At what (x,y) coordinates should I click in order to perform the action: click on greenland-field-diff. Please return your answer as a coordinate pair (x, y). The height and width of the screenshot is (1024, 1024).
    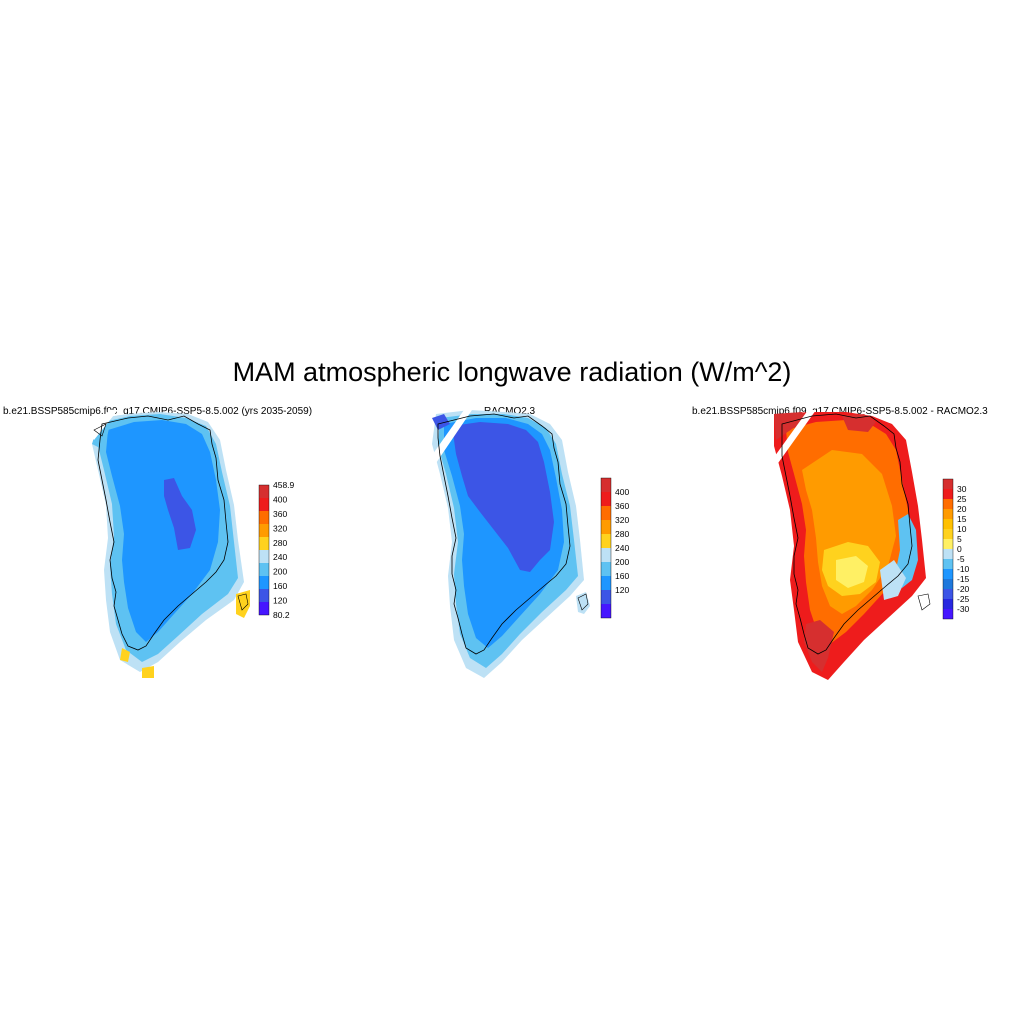
    Looking at the image, I should click on (849, 545).